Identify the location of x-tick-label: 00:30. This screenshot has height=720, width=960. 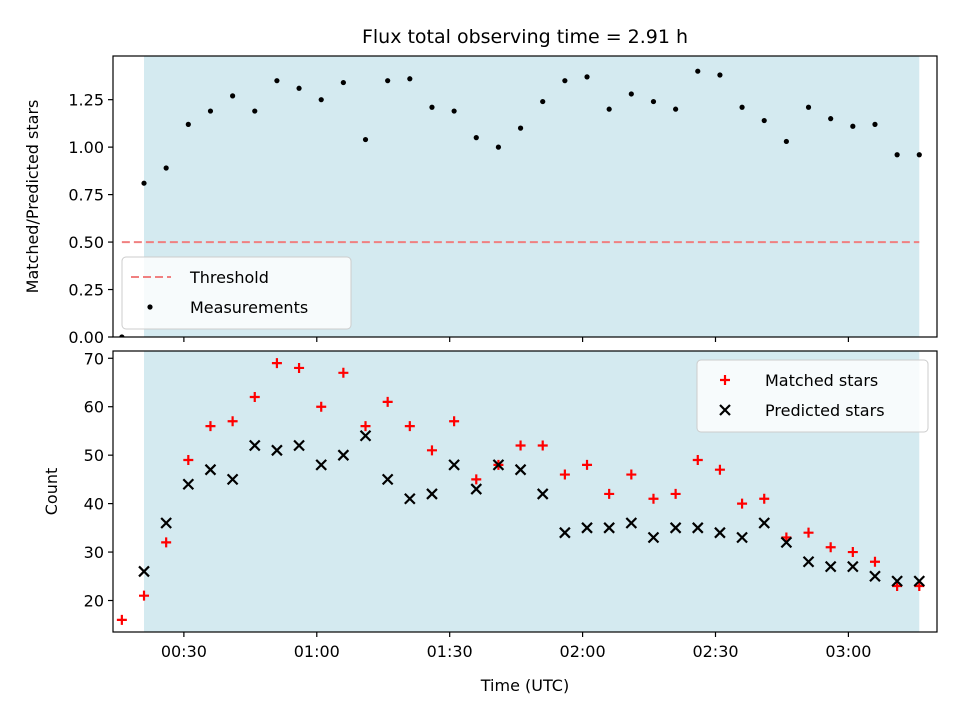
(184, 651).